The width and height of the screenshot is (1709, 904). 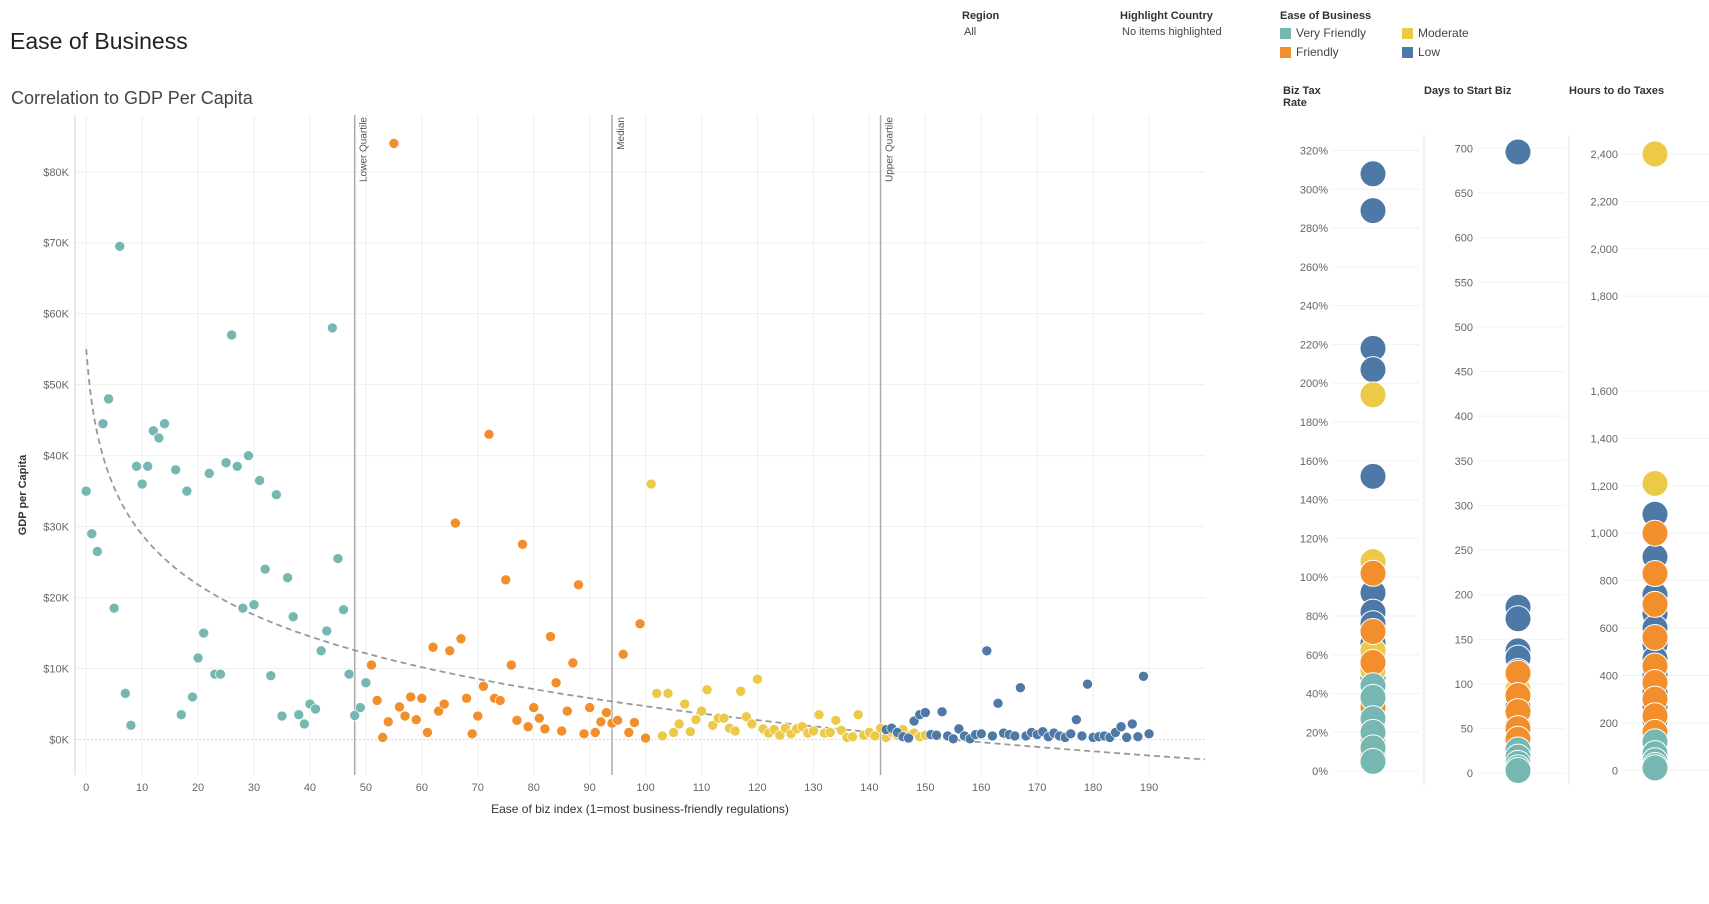 What do you see at coordinates (1609, 724) in the screenshot?
I see `y-tick-label: 200` at bounding box center [1609, 724].